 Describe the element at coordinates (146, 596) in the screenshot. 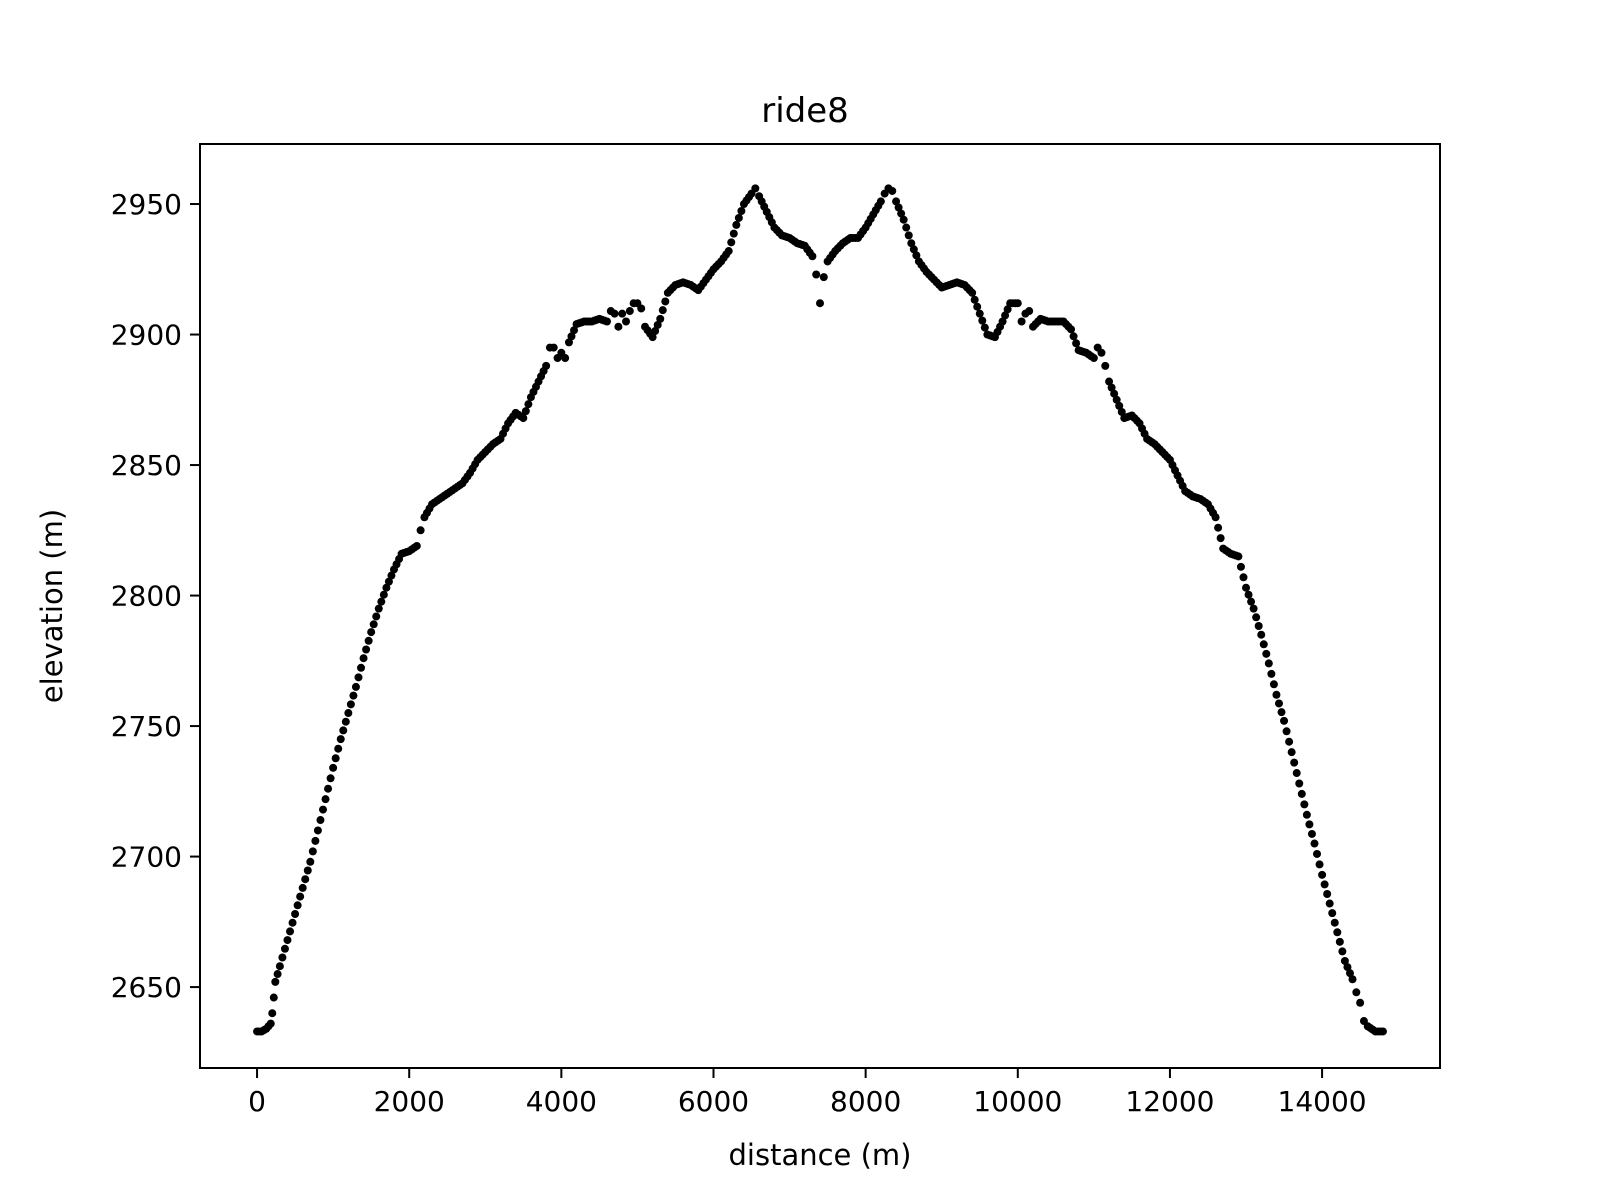

I see `y-tick-label: 2800` at that location.